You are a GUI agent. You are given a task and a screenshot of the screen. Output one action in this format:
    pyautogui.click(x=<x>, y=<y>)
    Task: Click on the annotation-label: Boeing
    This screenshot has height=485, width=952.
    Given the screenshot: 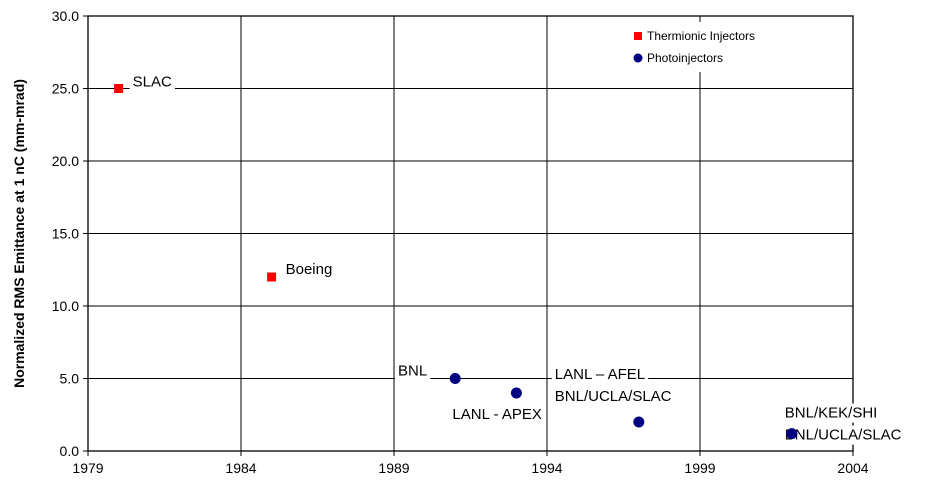 What is the action you would take?
    pyautogui.click(x=309, y=269)
    